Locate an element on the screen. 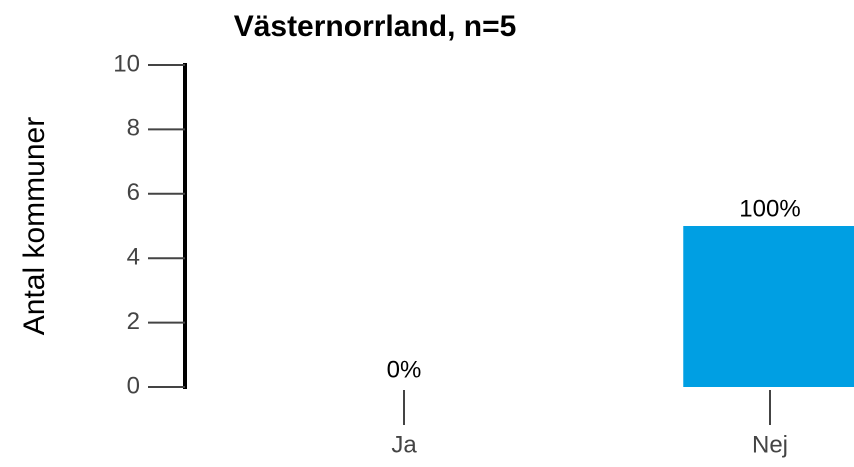 This screenshot has height=467, width=854. y-axis-label: Antal kommuner is located at coordinates (34, 226).